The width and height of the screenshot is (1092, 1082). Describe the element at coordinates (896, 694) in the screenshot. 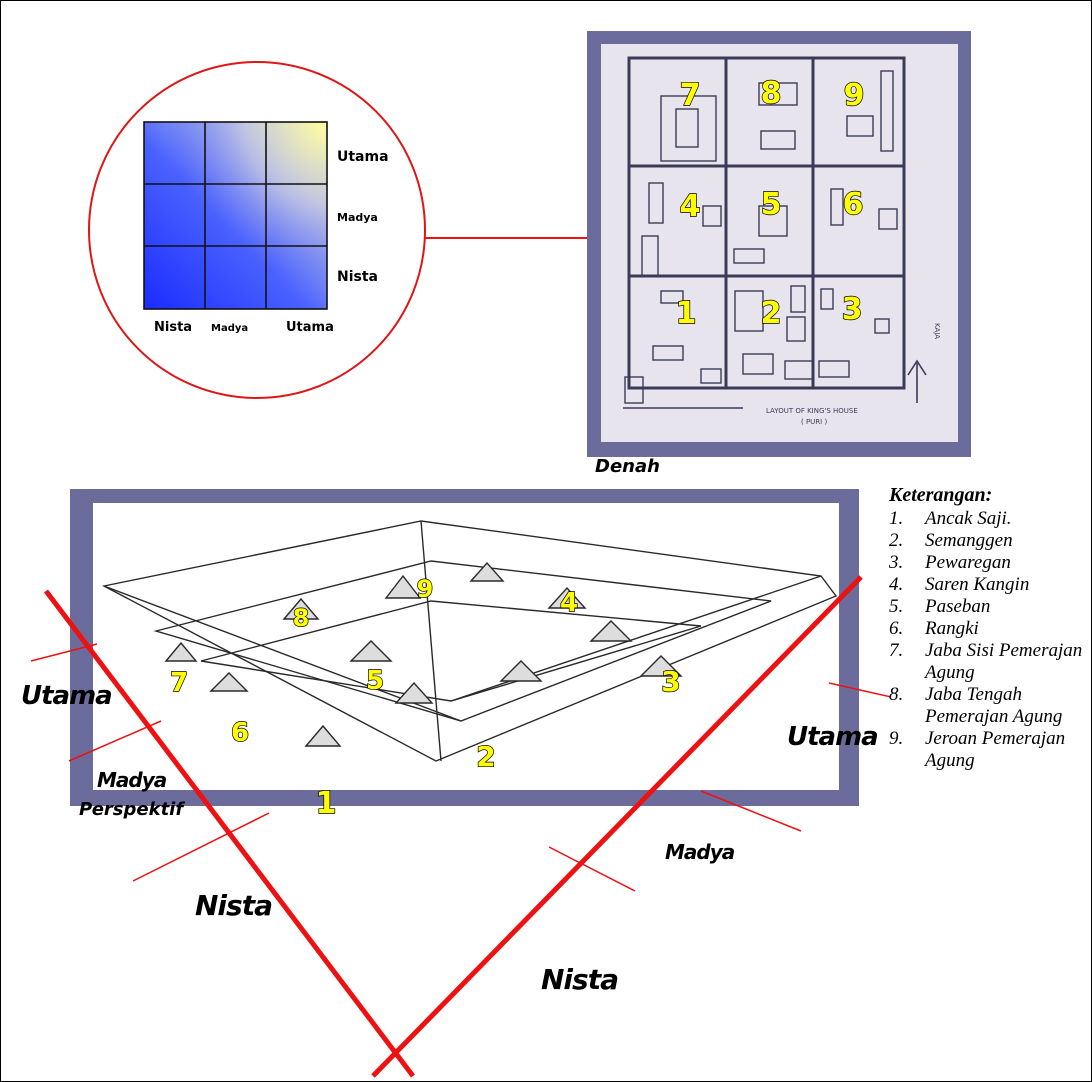

I see `legend-item-number: 8.` at that location.